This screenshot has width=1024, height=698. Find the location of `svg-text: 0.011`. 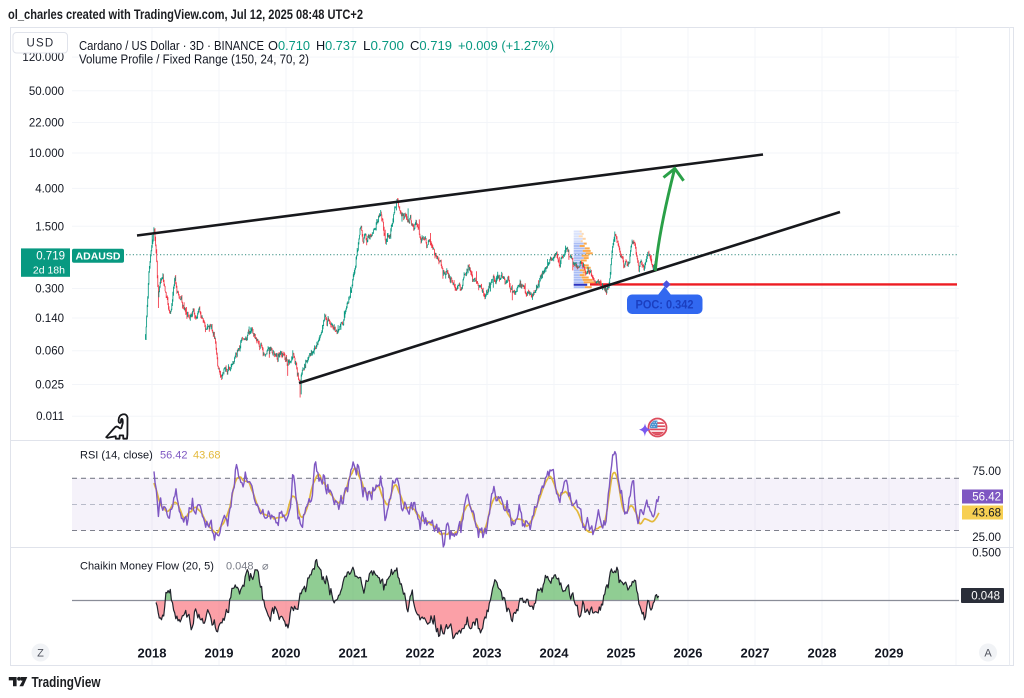

svg-text: 0.011 is located at coordinates (50, 417).